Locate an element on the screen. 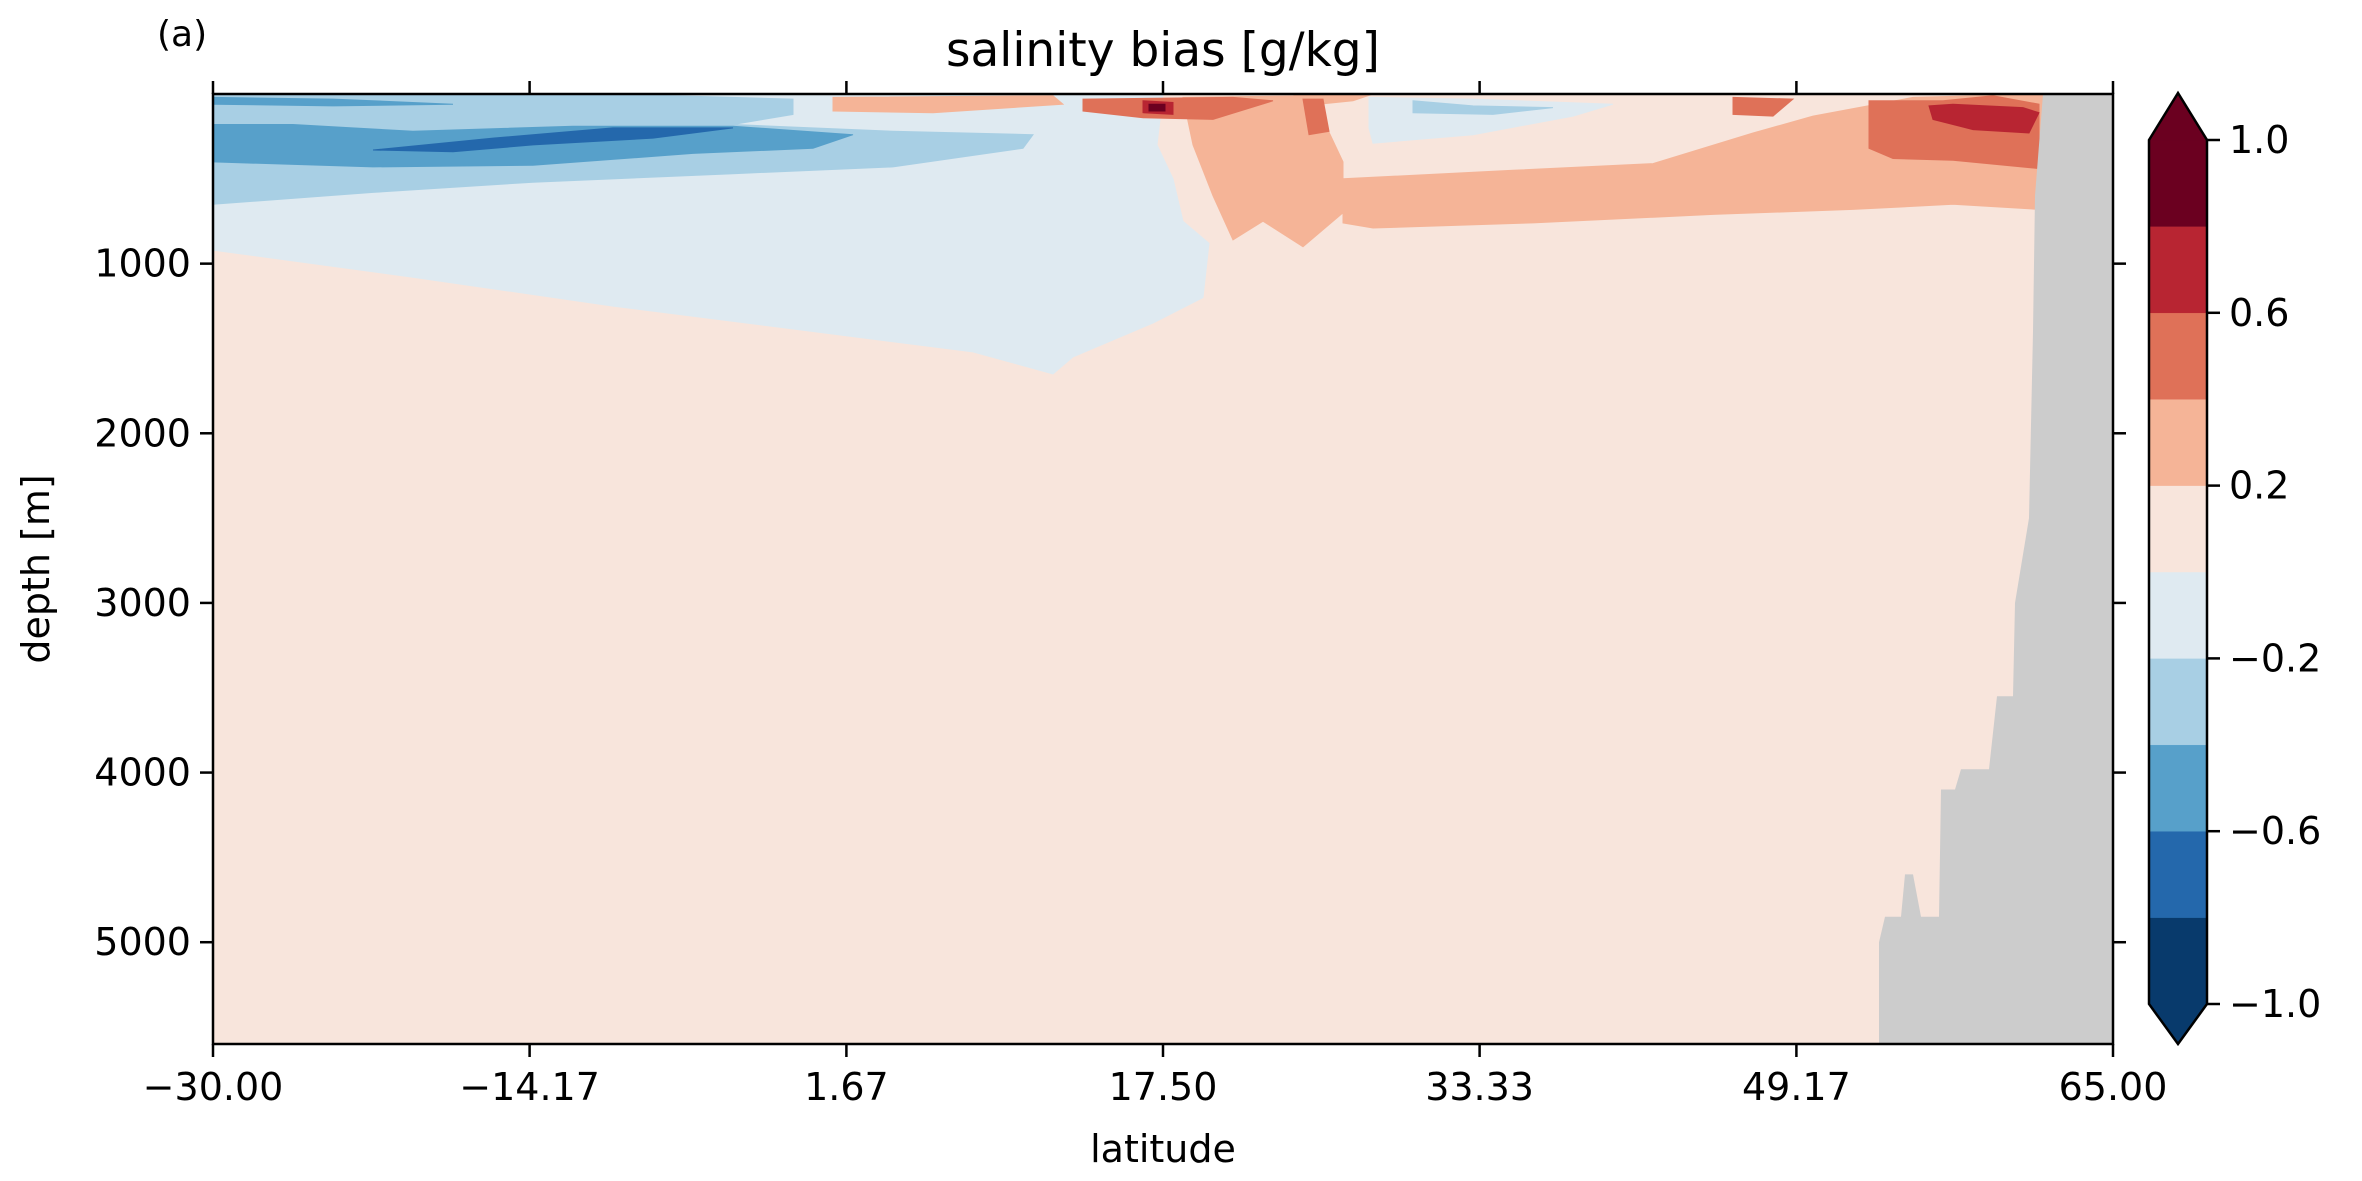  colorbar-tick-label: 0.6 is located at coordinates (2259, 313).